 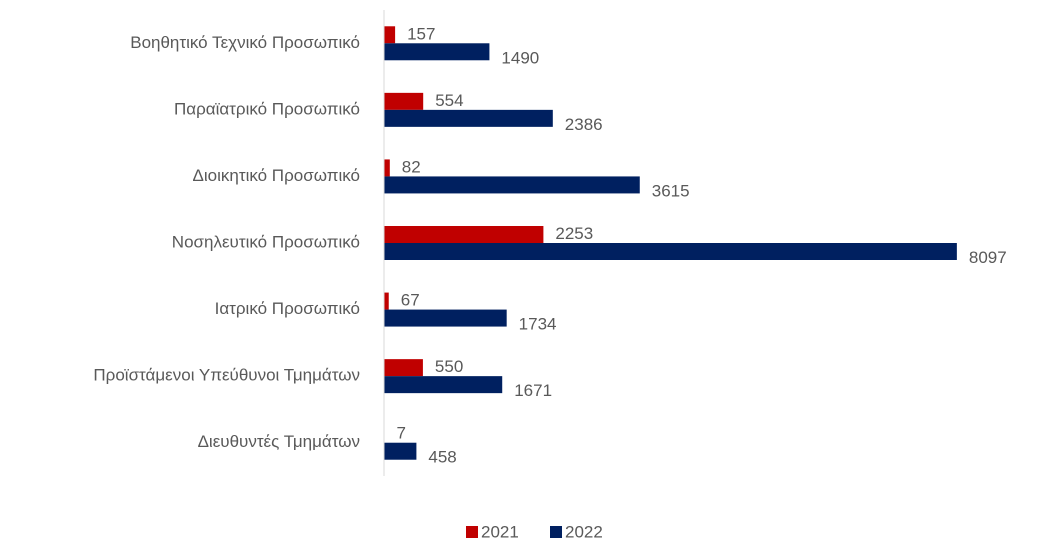 I want to click on data-label: 2253, so click(x=574, y=233).